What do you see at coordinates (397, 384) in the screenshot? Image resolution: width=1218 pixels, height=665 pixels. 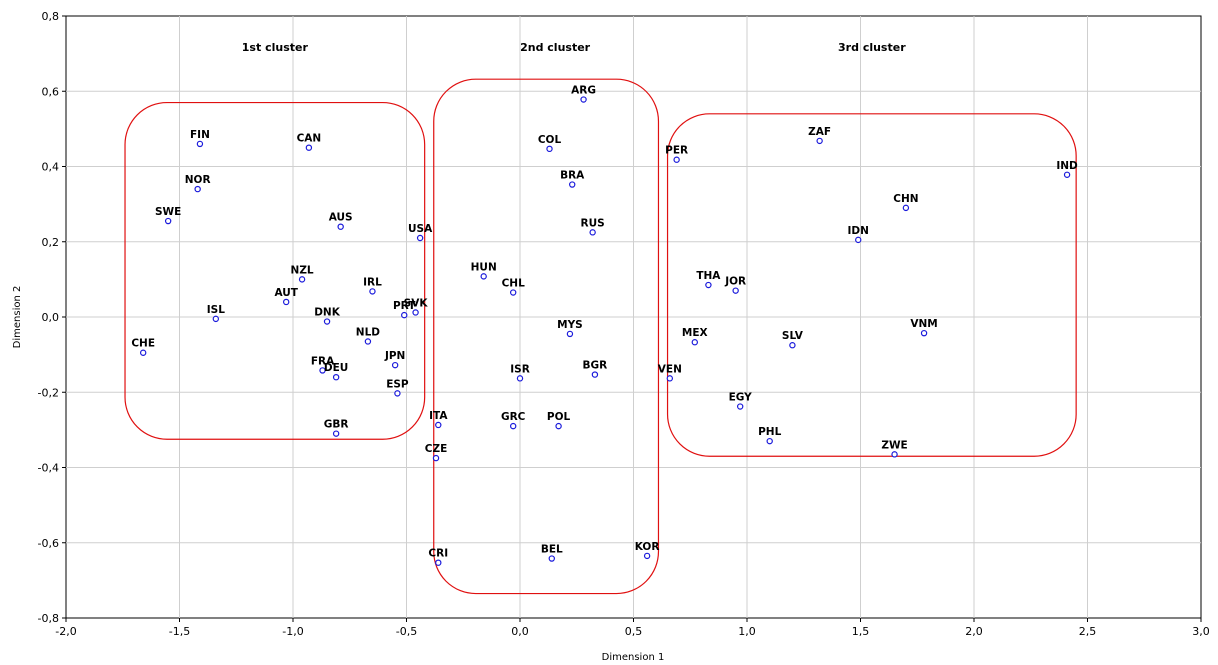 I see `data-point-label: ESP` at bounding box center [397, 384].